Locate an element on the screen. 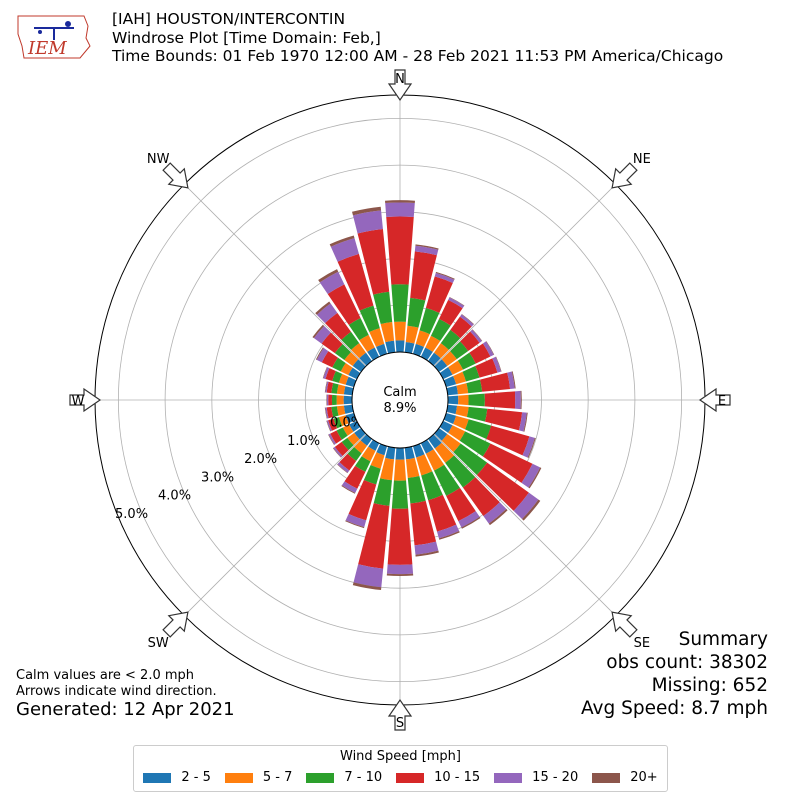 The height and width of the screenshot is (800, 800). radial-tick-label: 2.0% is located at coordinates (260, 459).